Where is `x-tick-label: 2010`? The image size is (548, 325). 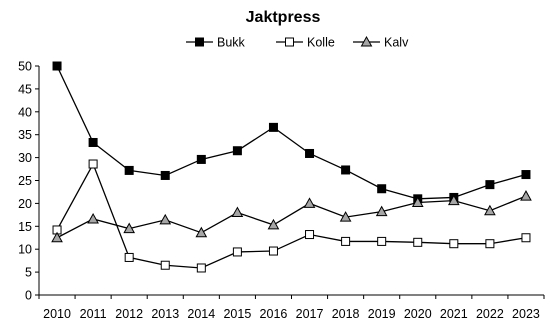 x-tick-label: 2010 is located at coordinates (57, 314).